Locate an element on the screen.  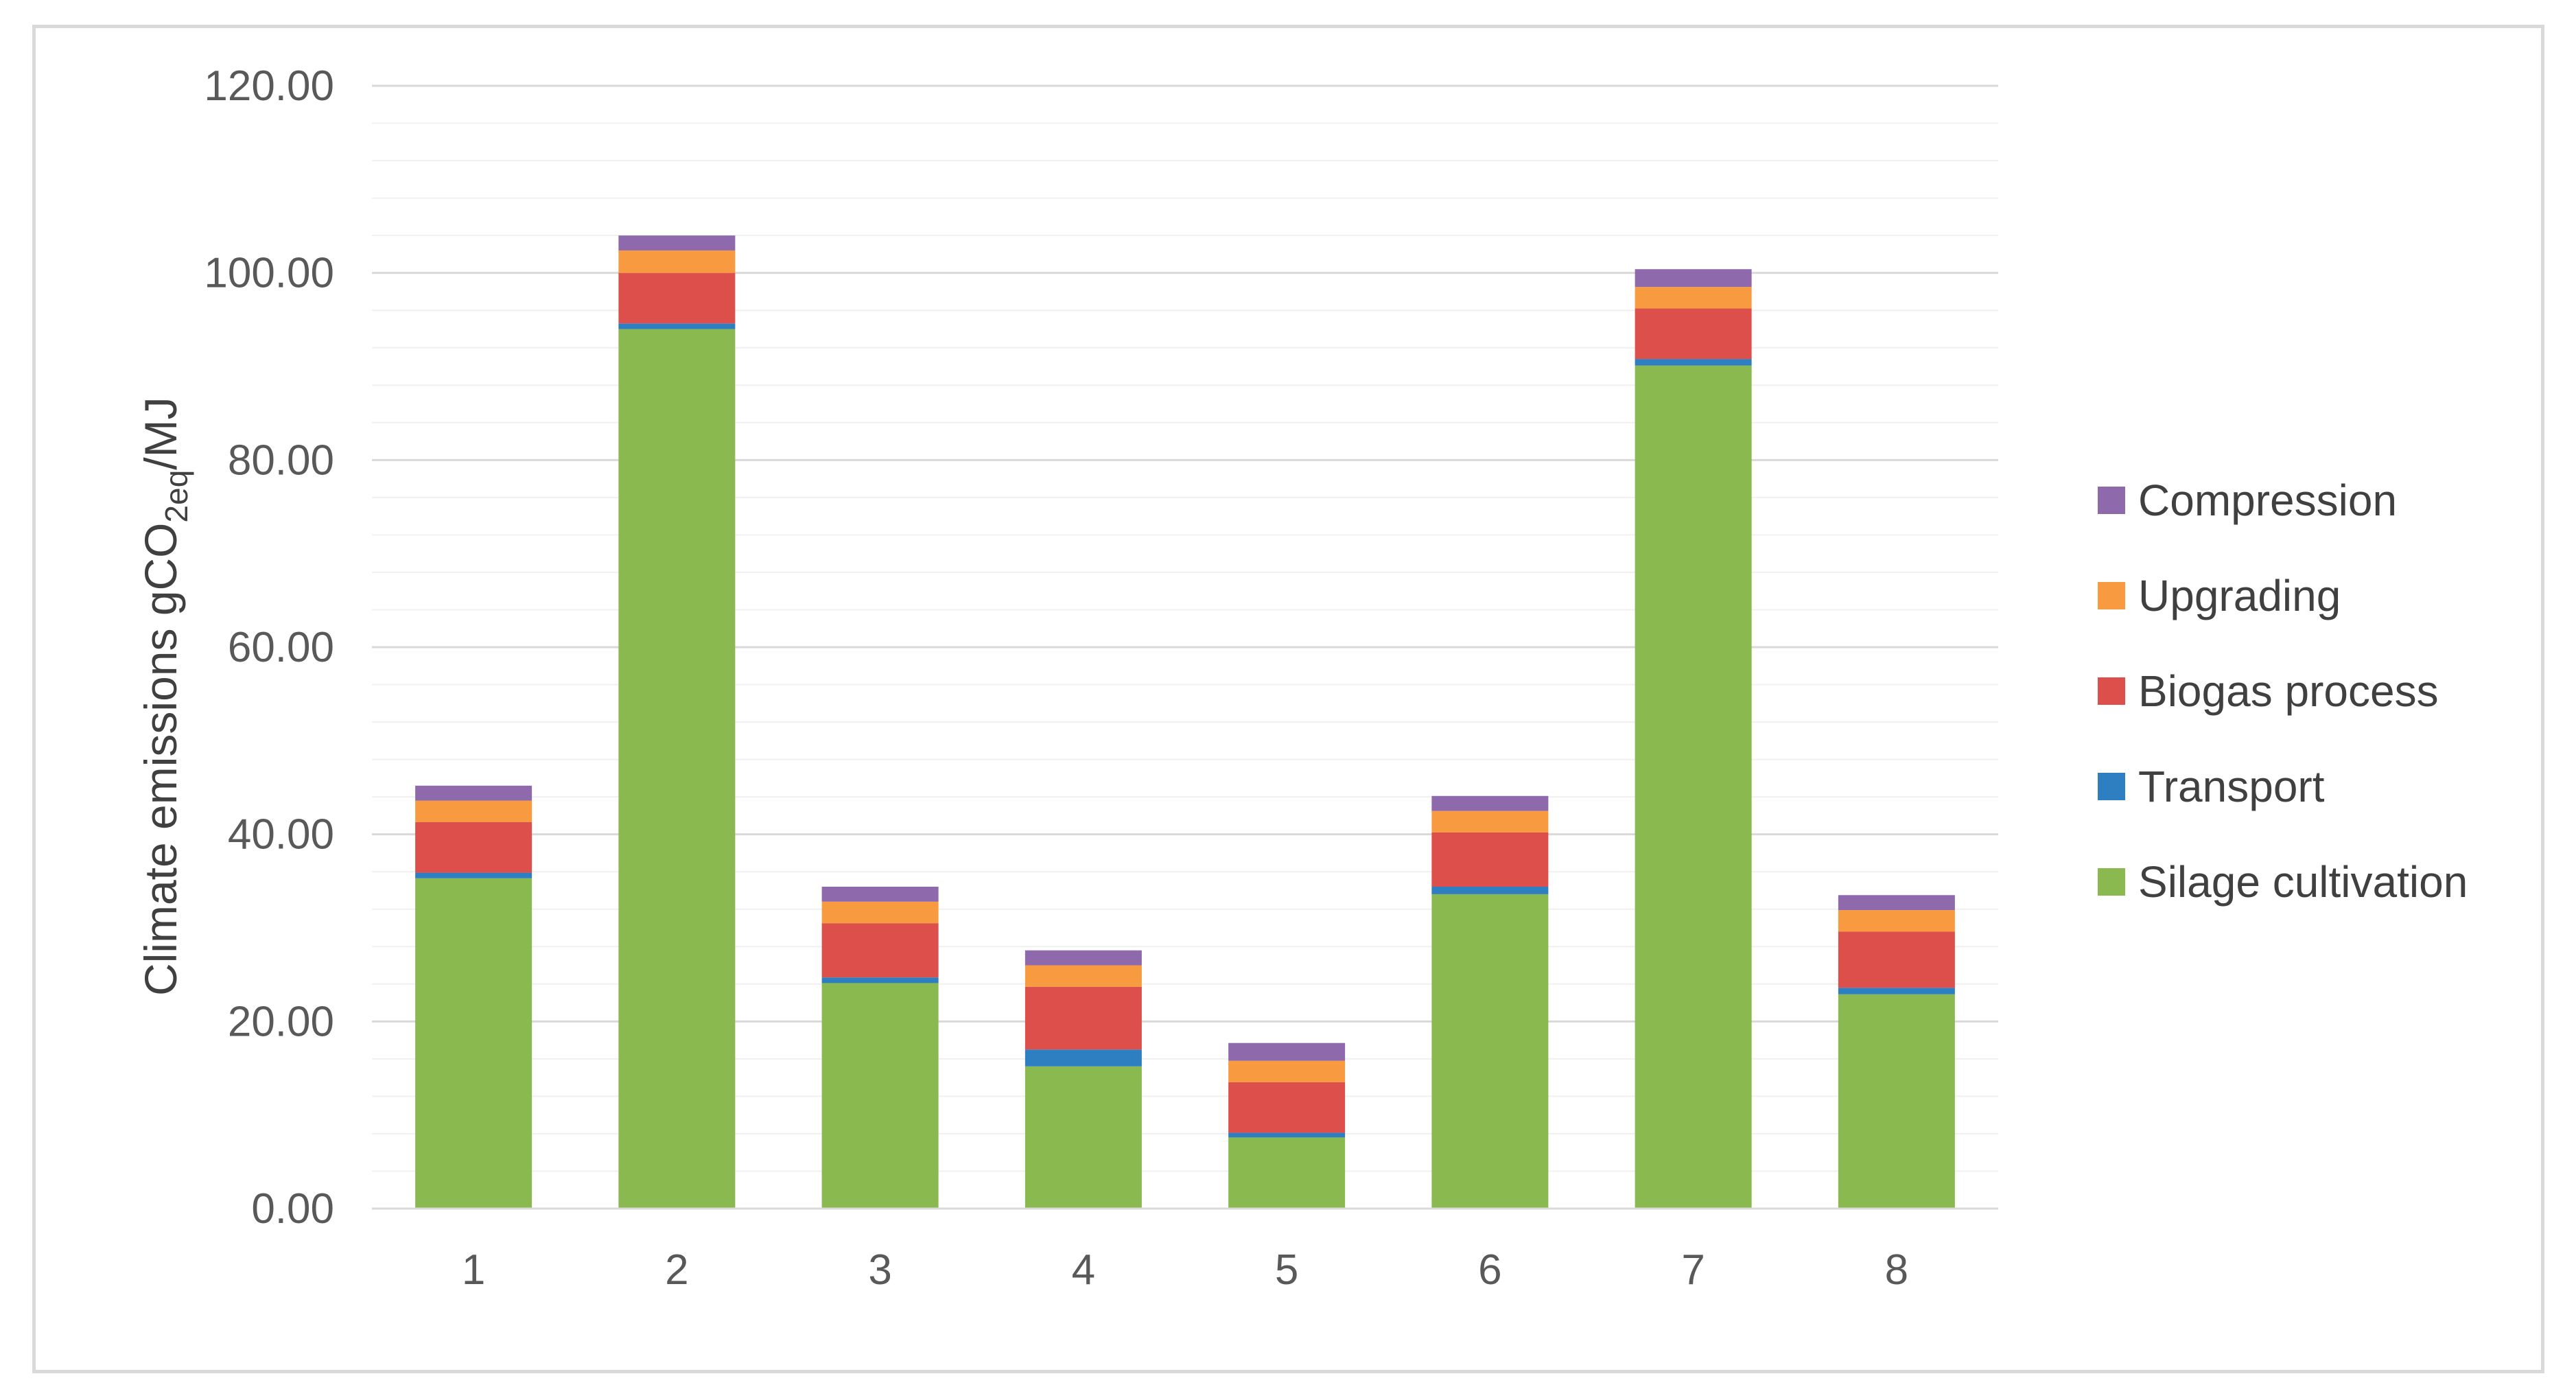
y-axis-title: Climate emissions gCO2eq/MJ is located at coordinates (164, 696).